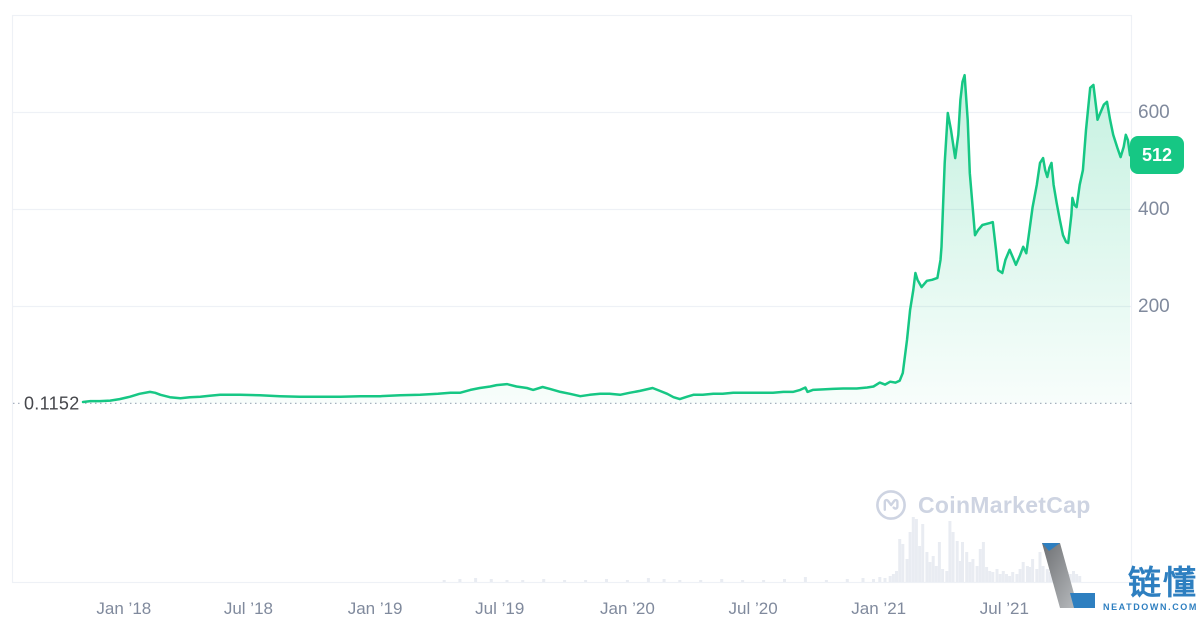  I want to click on y-tick-200: 200, so click(1154, 306).